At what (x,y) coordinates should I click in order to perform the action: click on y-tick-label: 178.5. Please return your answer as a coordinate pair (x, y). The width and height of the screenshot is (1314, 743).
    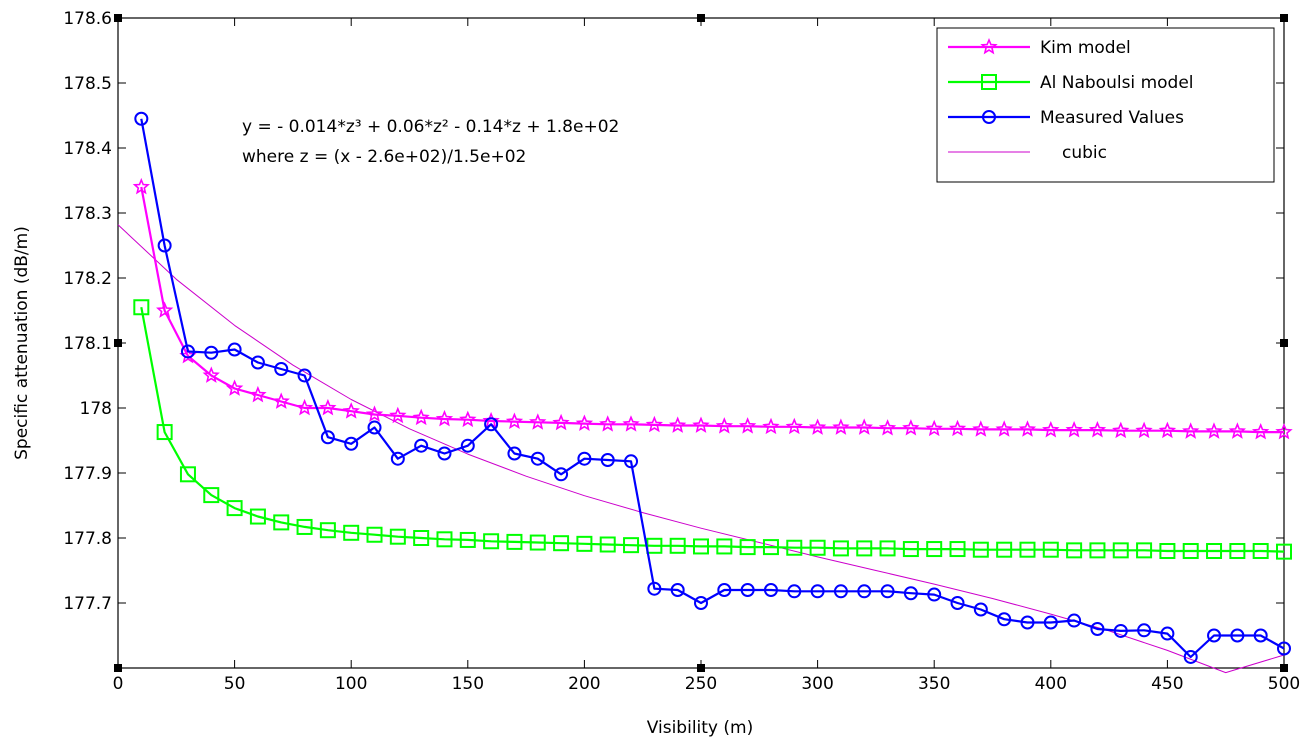
    Looking at the image, I should click on (87, 84).